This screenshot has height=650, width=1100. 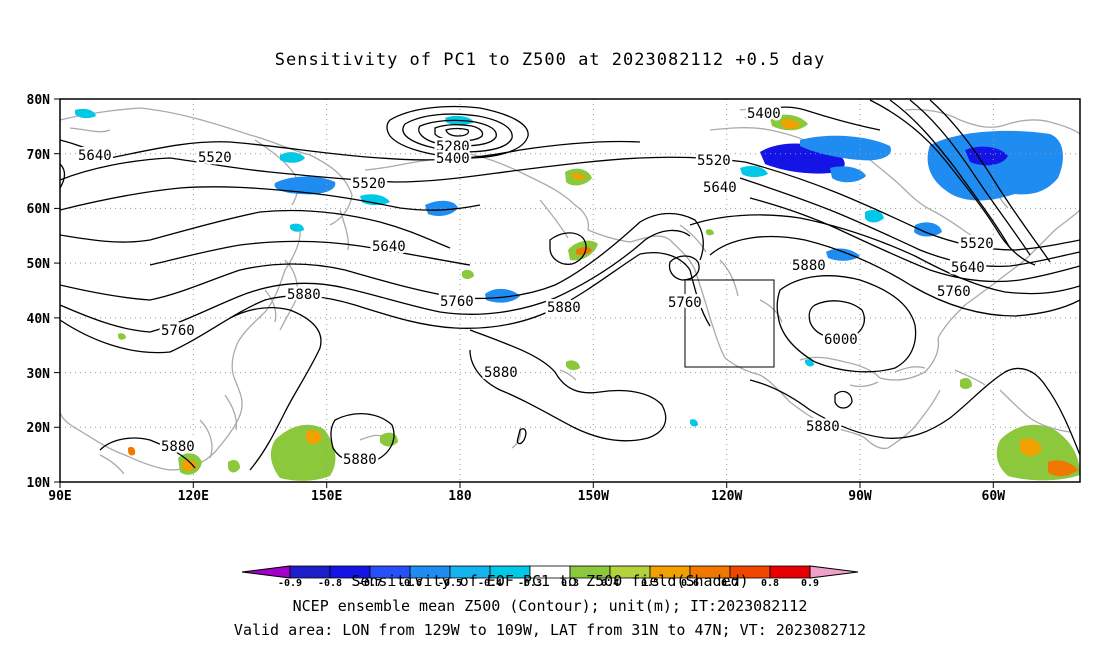 I want to click on colorbar-tick-label: 0.7, so click(x=730, y=583).